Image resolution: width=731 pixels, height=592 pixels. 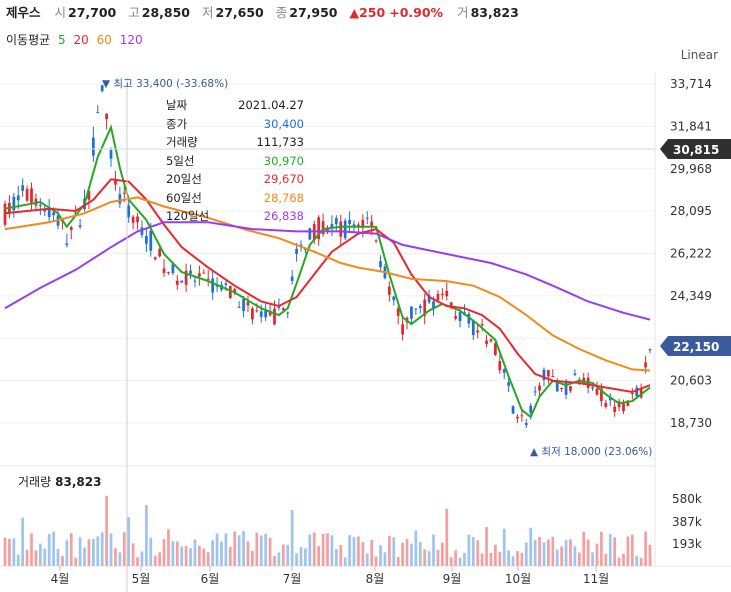 I want to click on ma60-legend: 60, so click(x=104, y=40).